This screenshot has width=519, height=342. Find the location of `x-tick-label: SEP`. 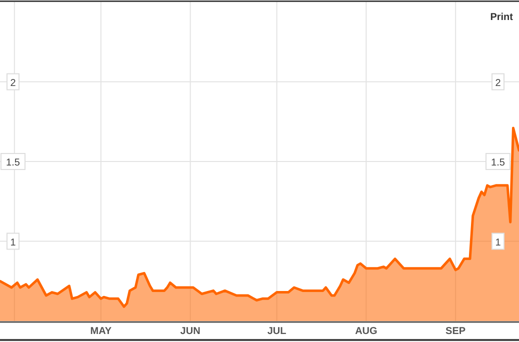

x-tick-label: SEP is located at coordinates (456, 331).